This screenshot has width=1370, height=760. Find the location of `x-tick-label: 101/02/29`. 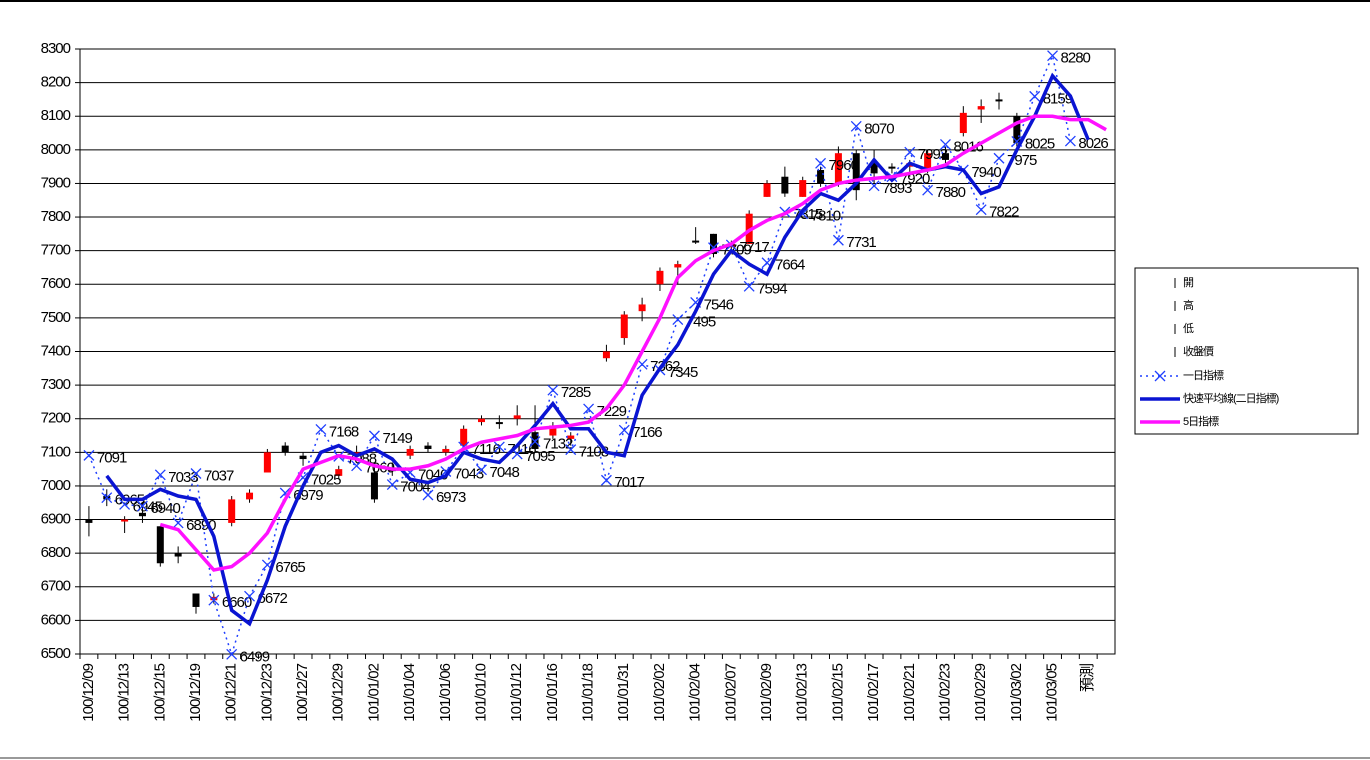

x-tick-label: 101/02/29 is located at coordinates (980, 692).